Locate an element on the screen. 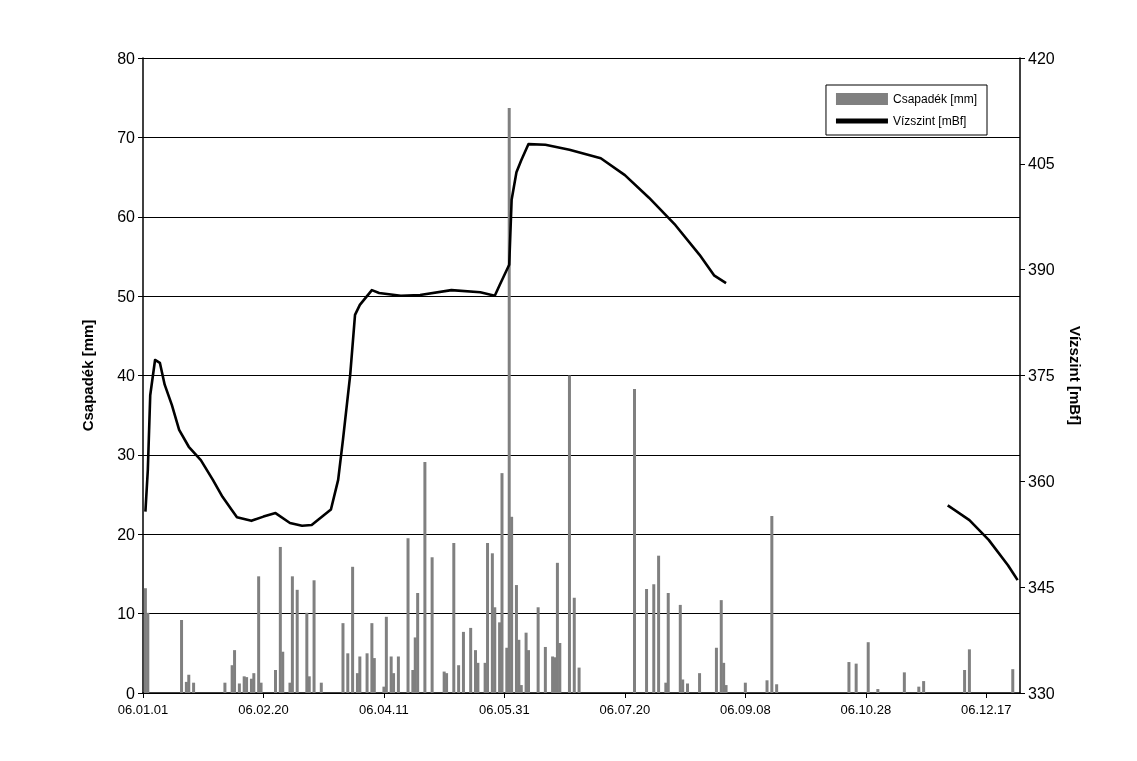 The image size is (1137, 761). x-tick-label: 06.05.31 is located at coordinates (504, 709).